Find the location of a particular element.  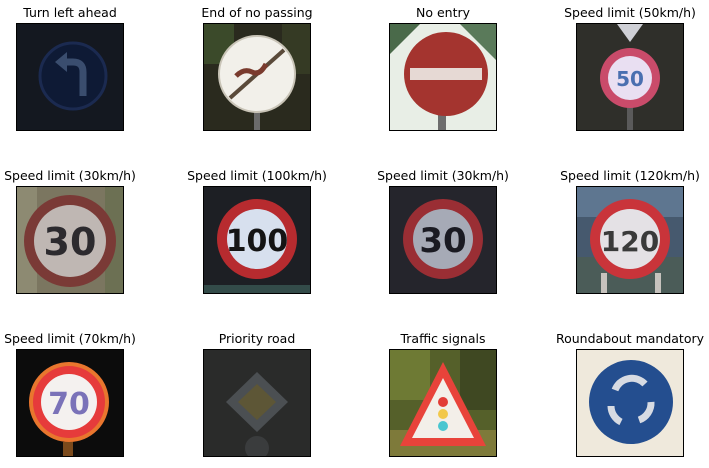

sample-title: Speed limit (50km/h) is located at coordinates (630, 12).